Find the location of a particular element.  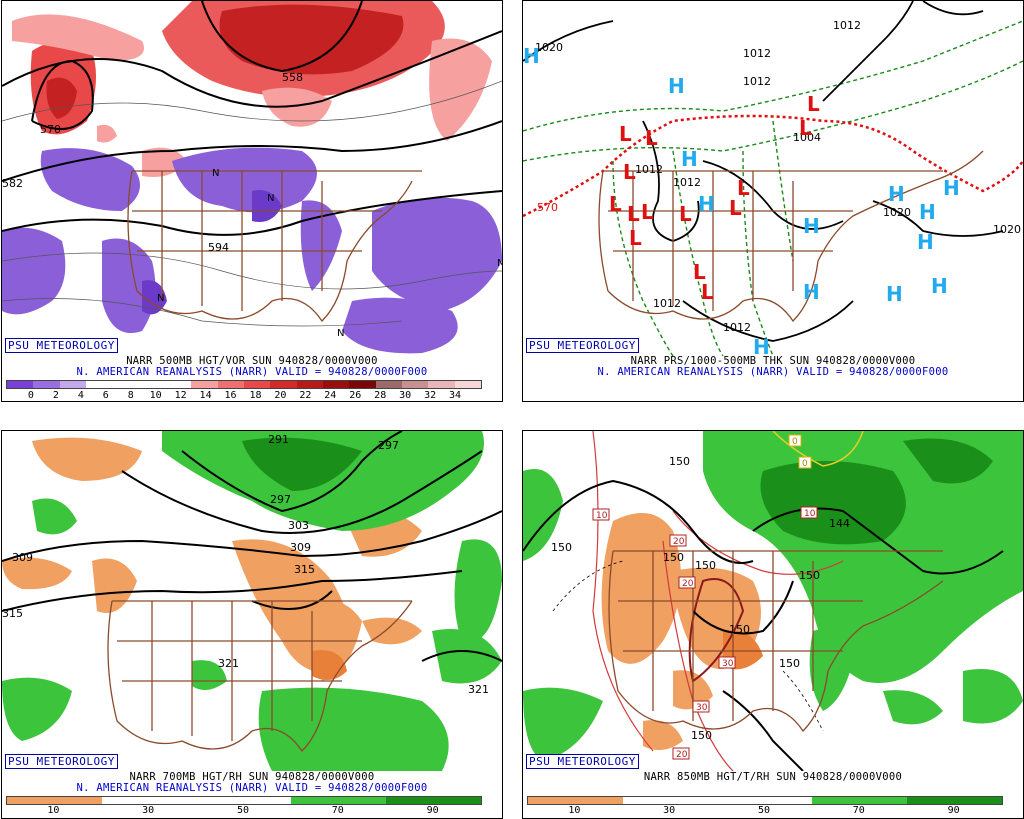

contour-label: 558 is located at coordinates (292, 77).